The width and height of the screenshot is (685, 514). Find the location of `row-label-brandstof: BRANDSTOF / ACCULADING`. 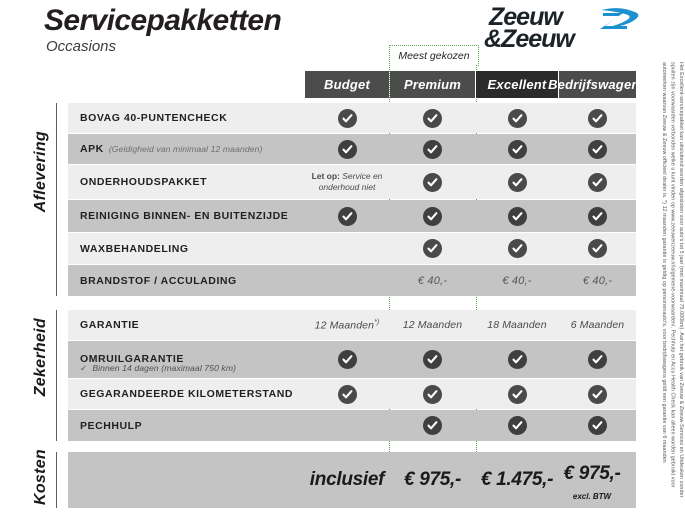

row-label-brandstof: BRANDSTOF / ACCULADING is located at coordinates (158, 280).